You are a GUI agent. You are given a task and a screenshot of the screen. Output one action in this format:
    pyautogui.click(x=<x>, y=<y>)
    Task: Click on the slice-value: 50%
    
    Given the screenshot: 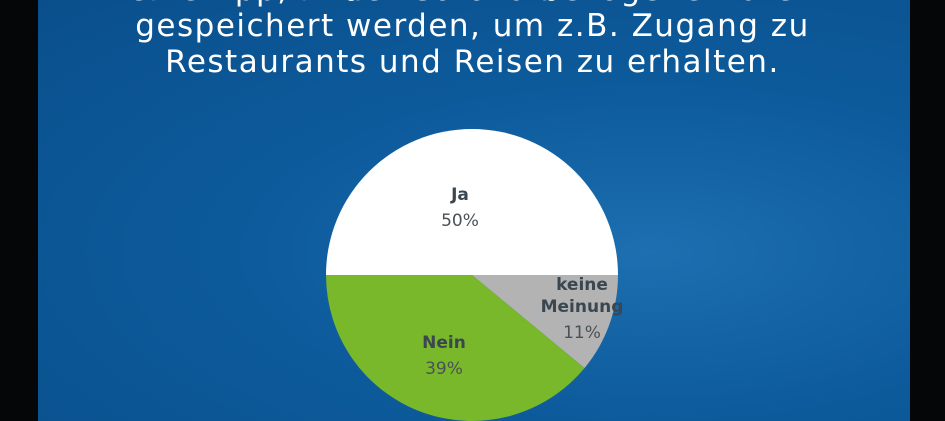 What is the action you would take?
    pyautogui.click(x=460, y=221)
    